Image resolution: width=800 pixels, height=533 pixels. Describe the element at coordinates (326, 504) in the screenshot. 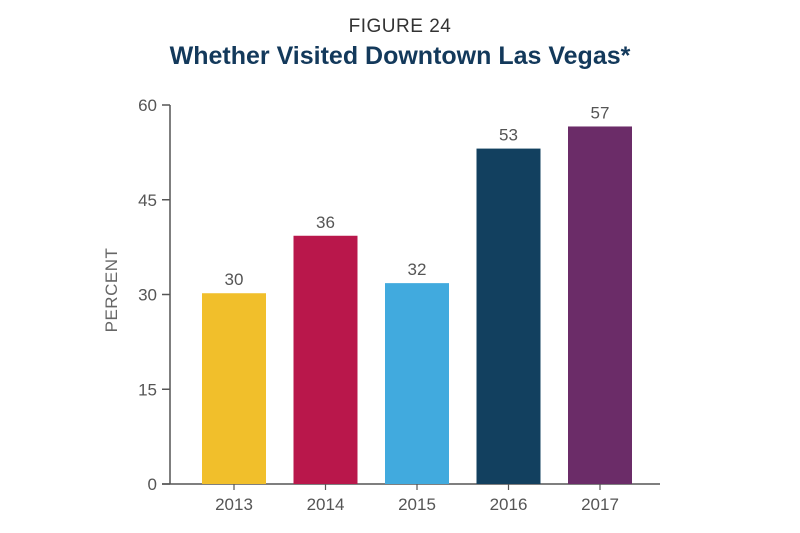

I see `x-tick-label-2014: 2014` at that location.